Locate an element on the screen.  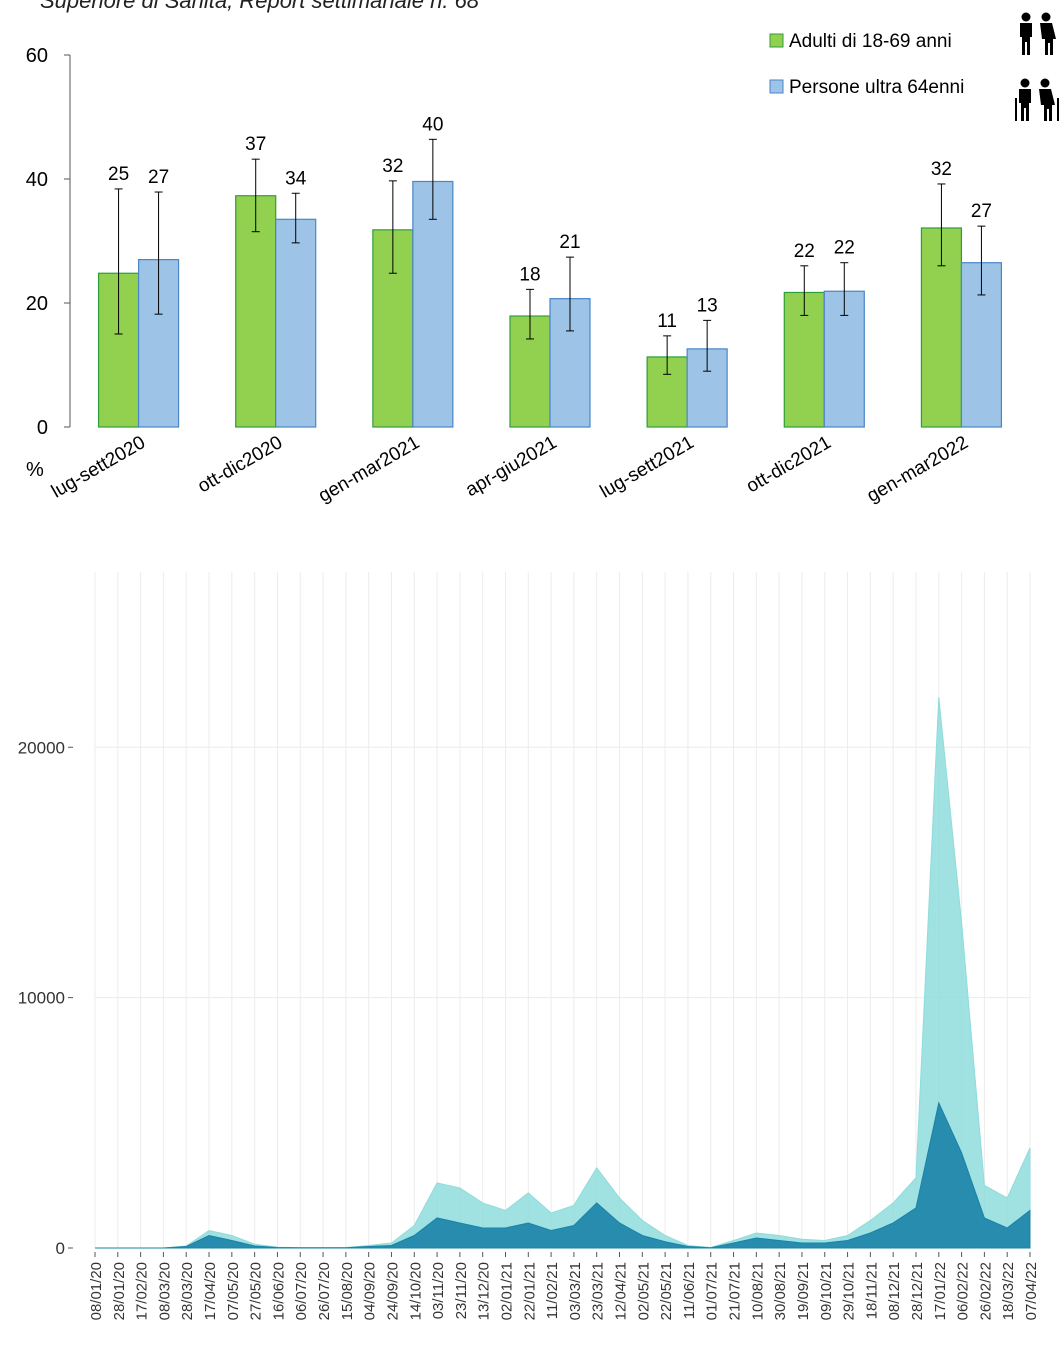
x-tick-label: 17/04/20 is located at coordinates (210, 1291).